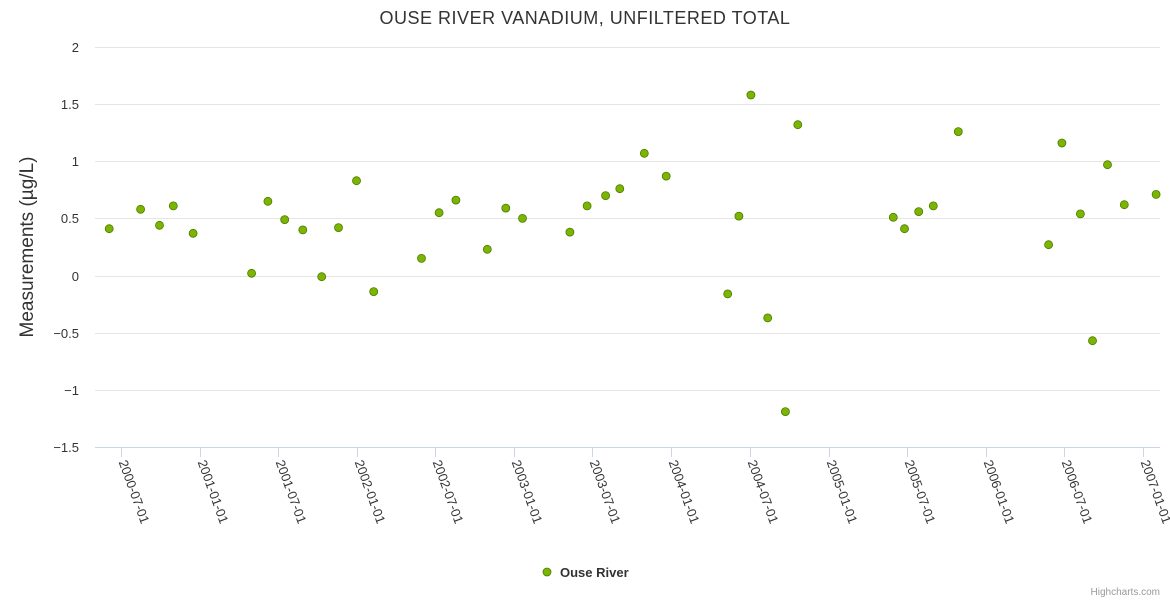  I want to click on x-tick-label: 2007-01-01, so click(1154, 492).